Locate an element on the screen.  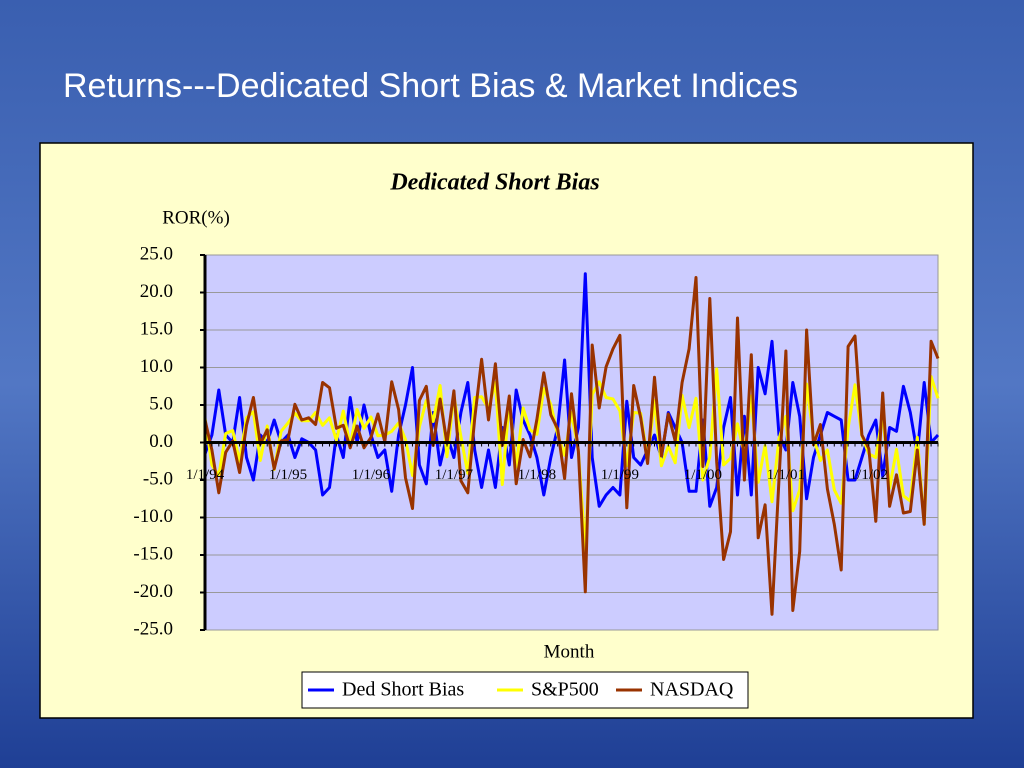
legend is located at coordinates (525, 690).